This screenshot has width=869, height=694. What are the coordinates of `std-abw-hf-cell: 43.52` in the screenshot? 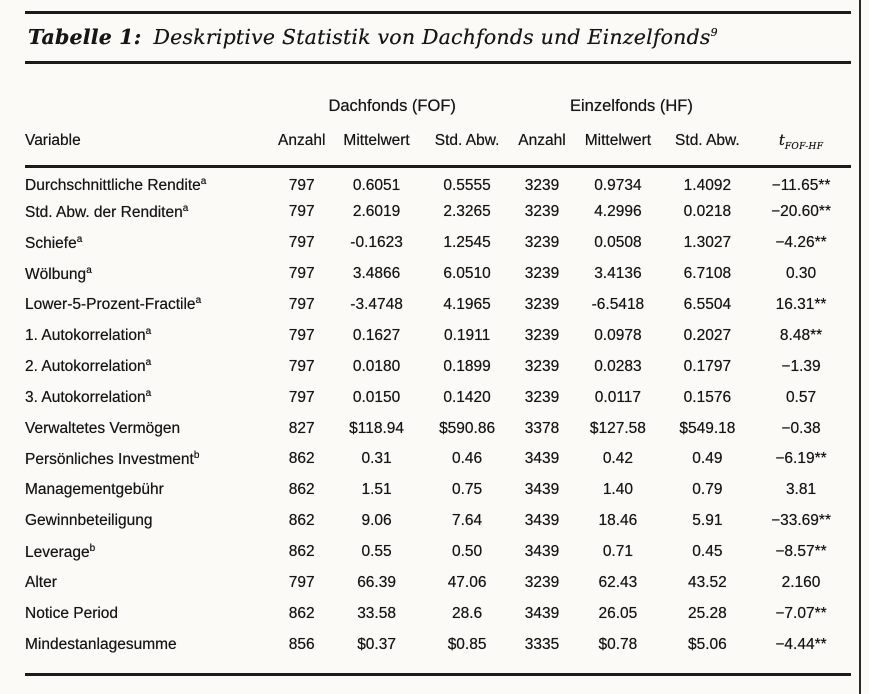 It's located at (707, 583).